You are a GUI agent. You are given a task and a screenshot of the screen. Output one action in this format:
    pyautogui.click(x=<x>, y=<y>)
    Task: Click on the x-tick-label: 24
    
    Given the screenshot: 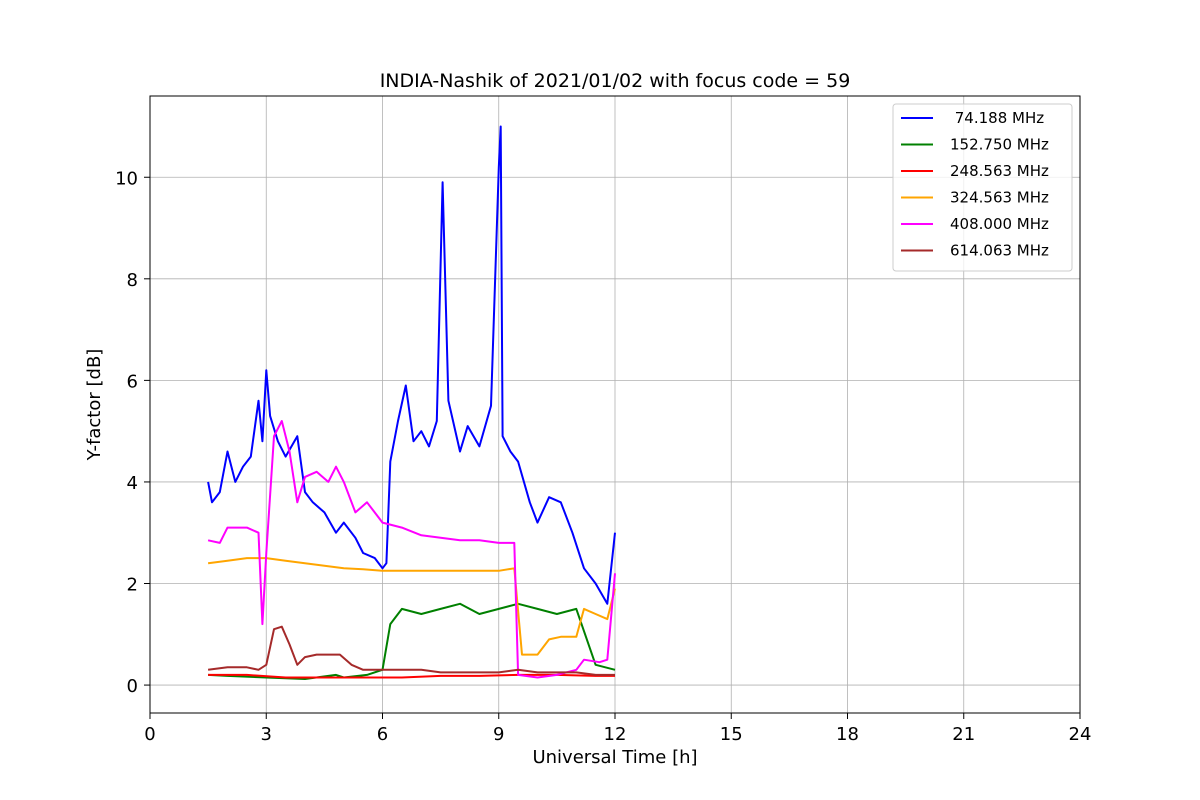 What is the action you would take?
    pyautogui.click(x=1080, y=734)
    